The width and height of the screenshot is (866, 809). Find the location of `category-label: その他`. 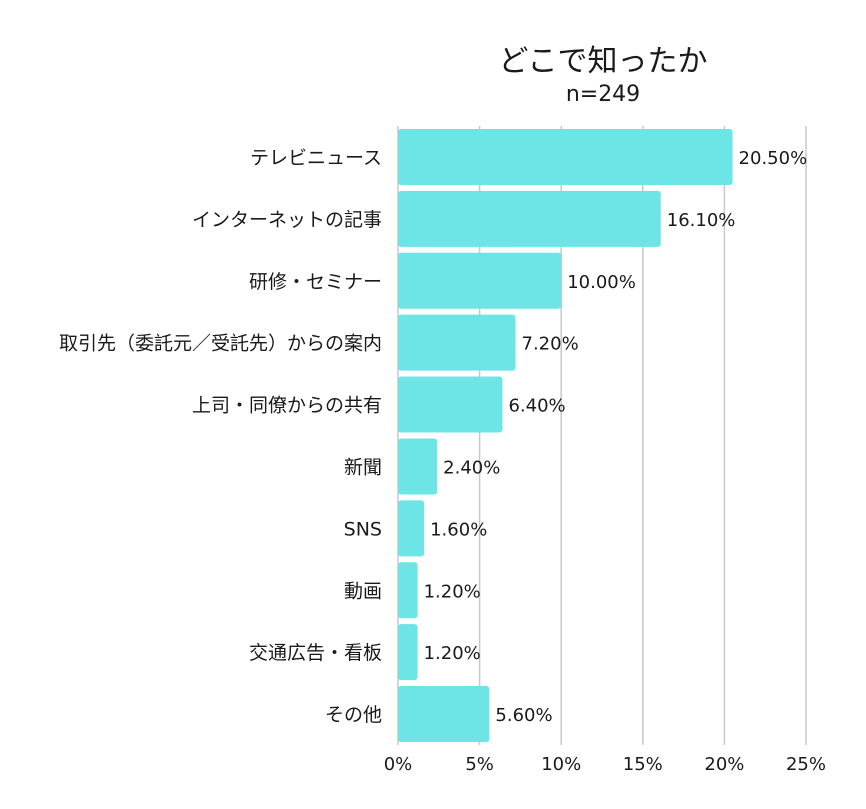

category-label: その他 is located at coordinates (353, 715).